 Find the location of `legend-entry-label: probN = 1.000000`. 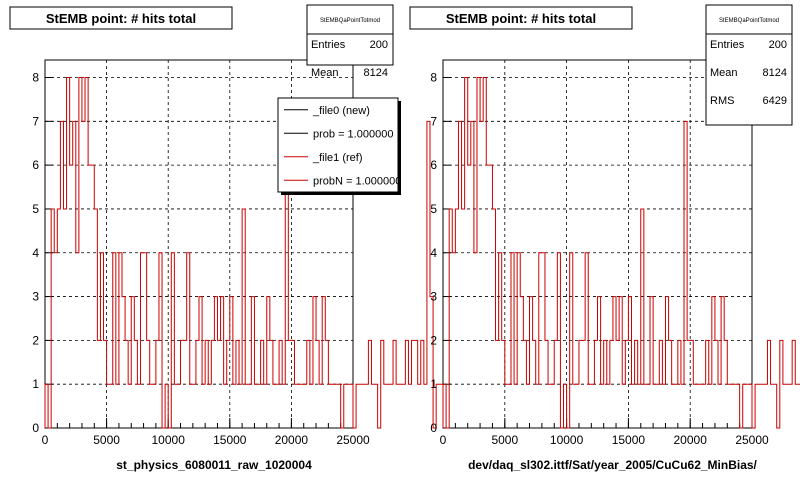

legend-entry-label: probN = 1.000000 is located at coordinates (357, 181).